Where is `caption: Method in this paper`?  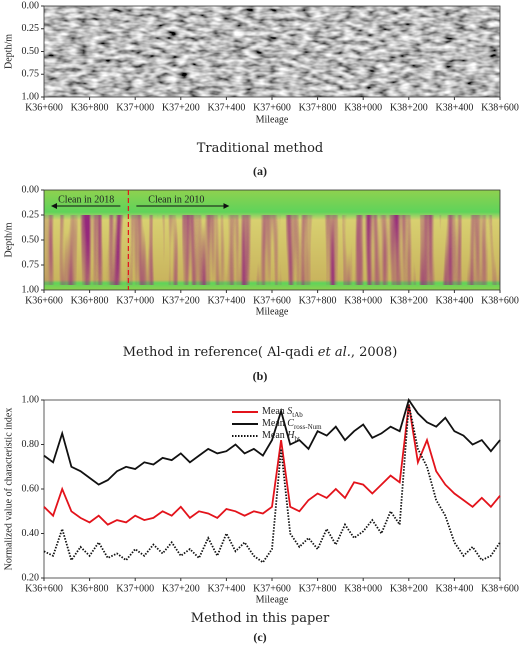
caption: Method in this paper is located at coordinates (260, 618).